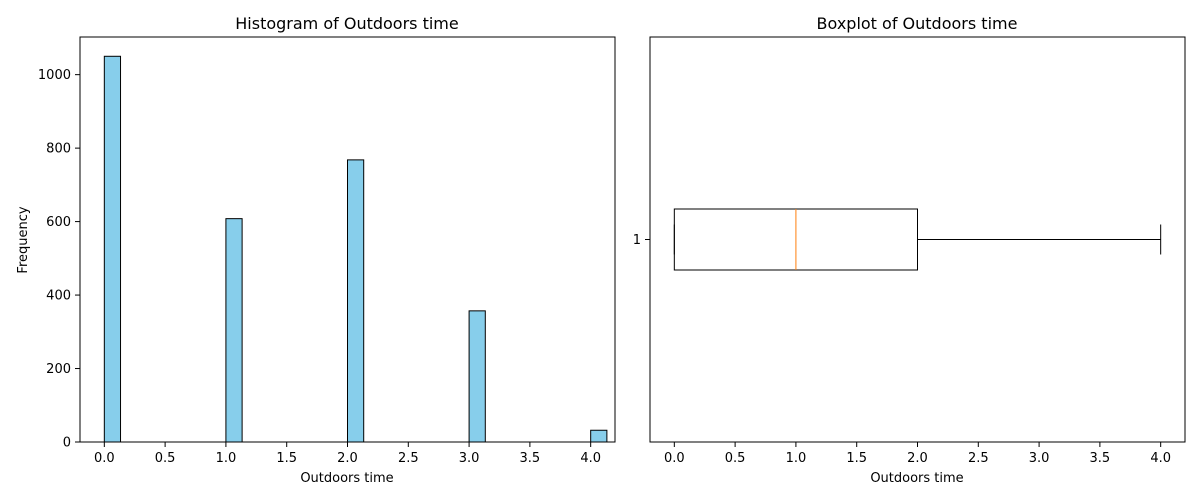 Image resolution: width=1200 pixels, height=500 pixels. What do you see at coordinates (917, 23) in the screenshot?
I see `boxplot-title: Boxplot of Outdoors time` at bounding box center [917, 23].